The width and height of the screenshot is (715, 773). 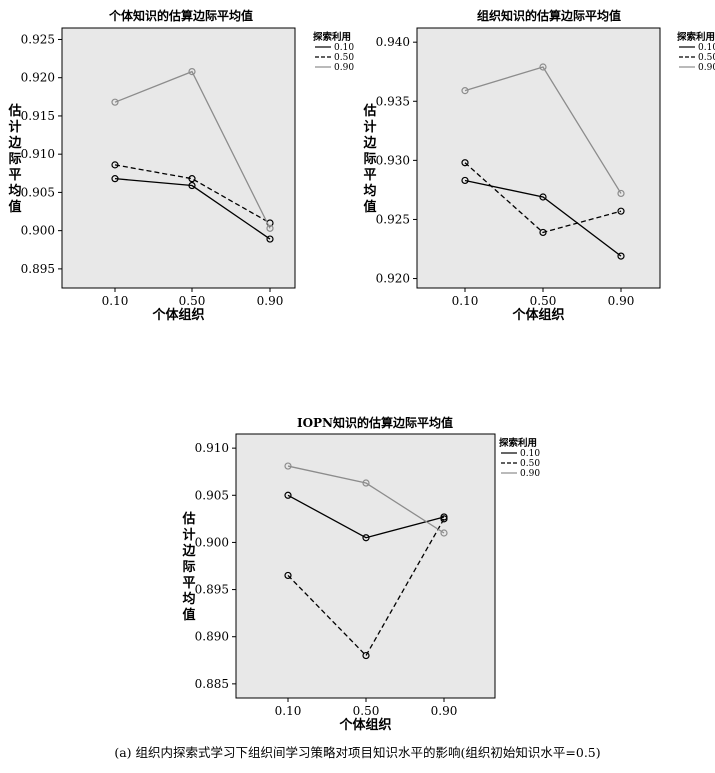 What do you see at coordinates (393, 101) in the screenshot?
I see `y-tick-label: 0.935` at bounding box center [393, 101].